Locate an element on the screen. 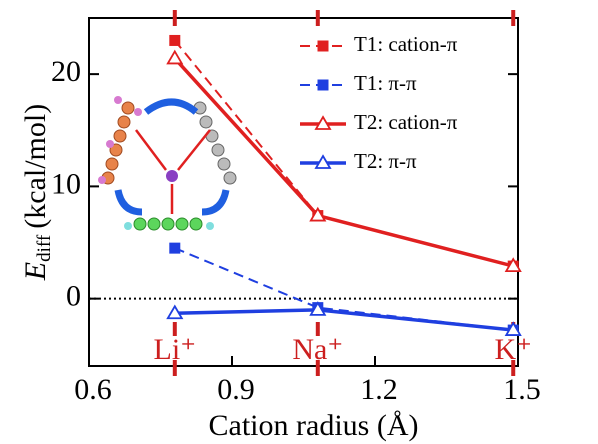 This screenshot has height=444, width=598. ion-label: Na⁺ is located at coordinates (317, 349).